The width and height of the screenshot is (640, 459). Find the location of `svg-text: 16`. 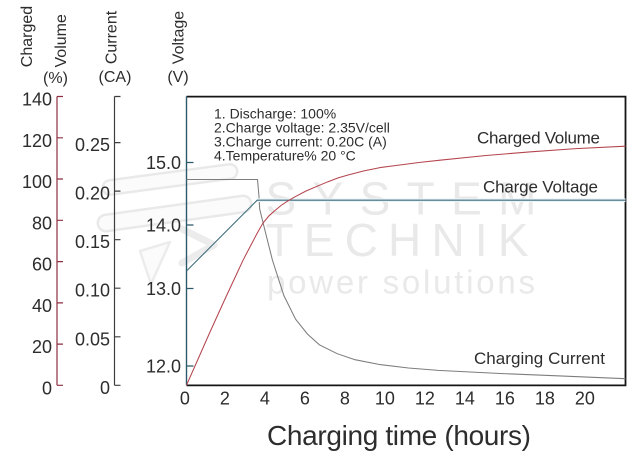

svg-text: 16 is located at coordinates (505, 399).